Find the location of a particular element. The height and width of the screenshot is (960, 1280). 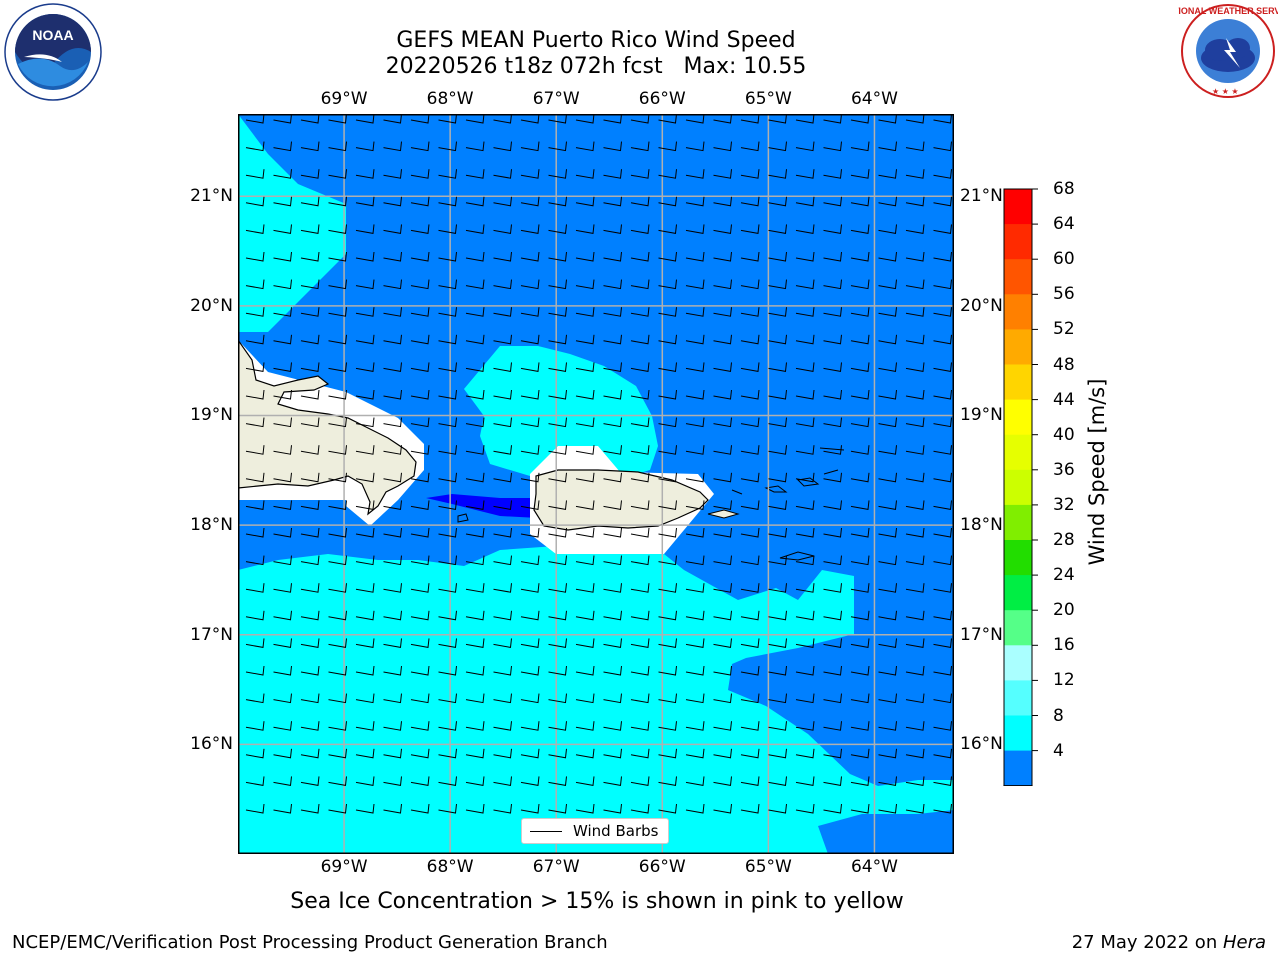

lat-tick-left: 17°N is located at coordinates (211, 634).